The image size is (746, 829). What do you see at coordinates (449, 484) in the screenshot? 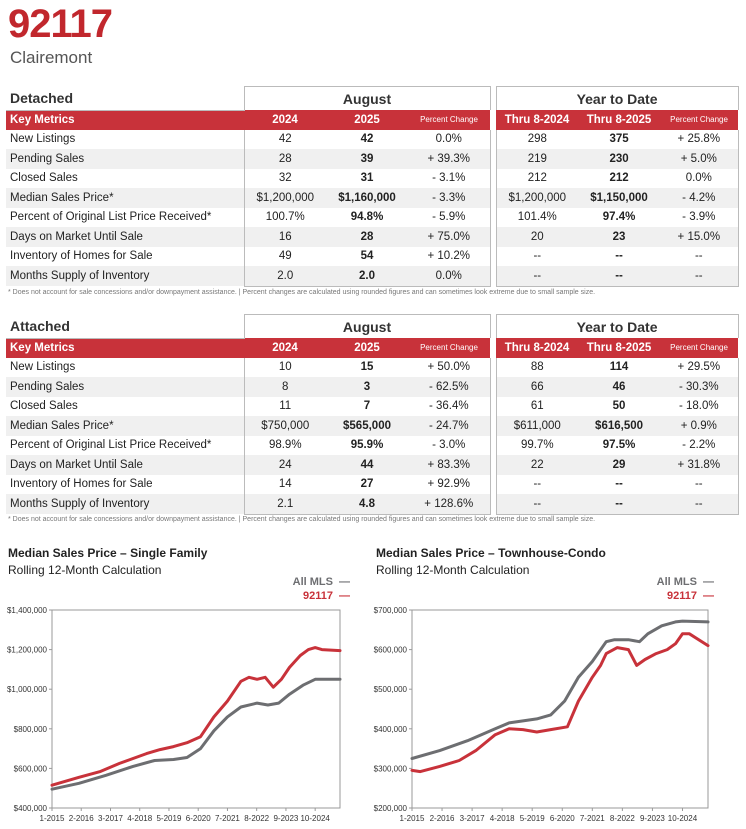
I see `metric-value: + 92.9%` at bounding box center [449, 484].